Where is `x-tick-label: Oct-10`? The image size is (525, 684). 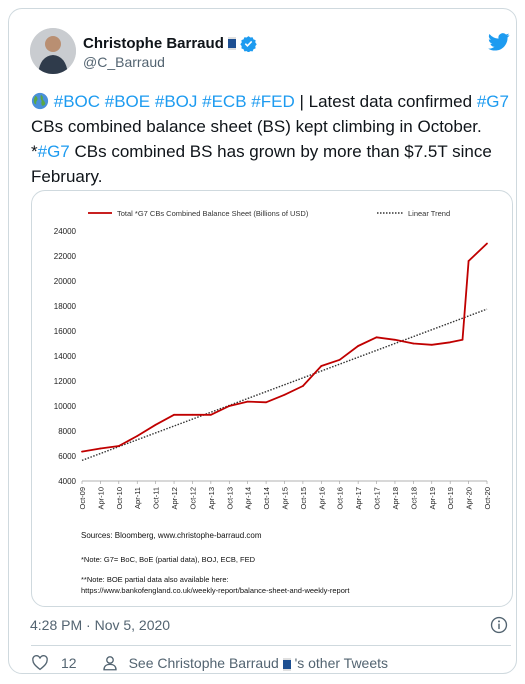
x-tick-label: Oct-10 is located at coordinates (119, 498).